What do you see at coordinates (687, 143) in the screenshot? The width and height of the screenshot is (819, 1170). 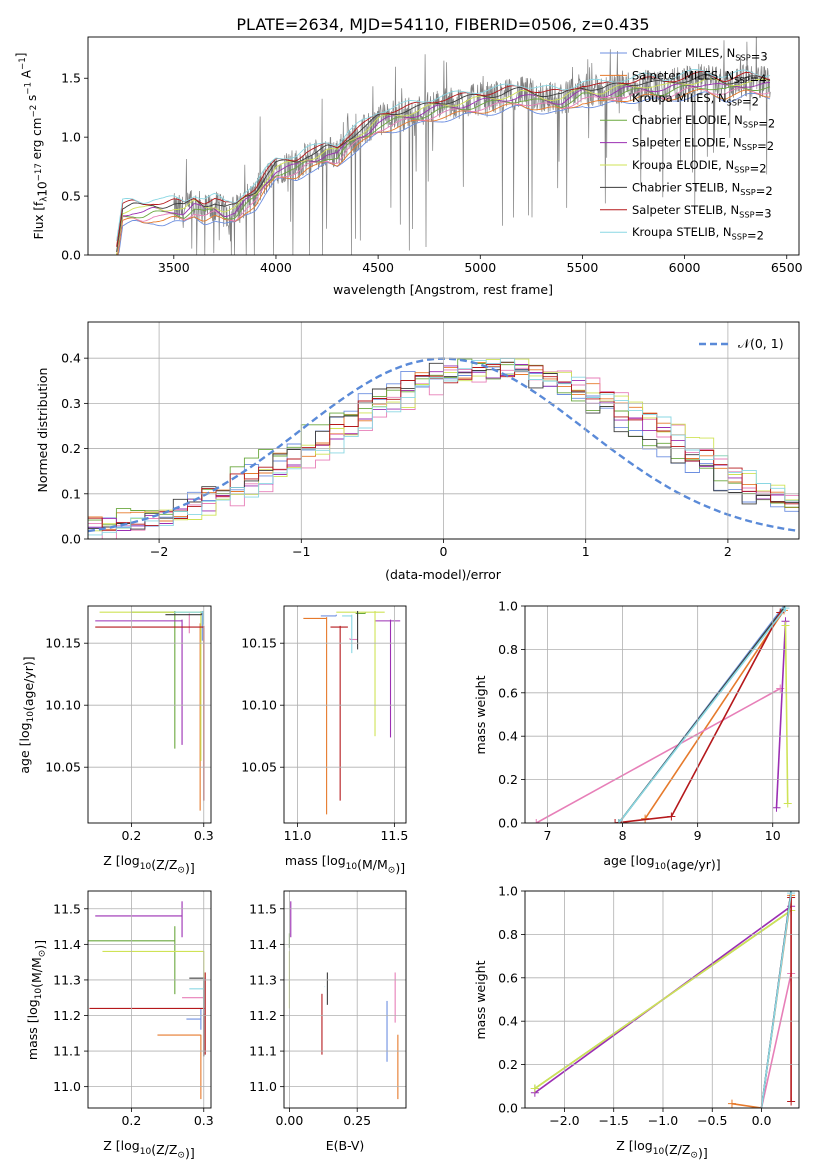 I see `legend-label-part: Salpeter ELODIE, N` at bounding box center [687, 143].